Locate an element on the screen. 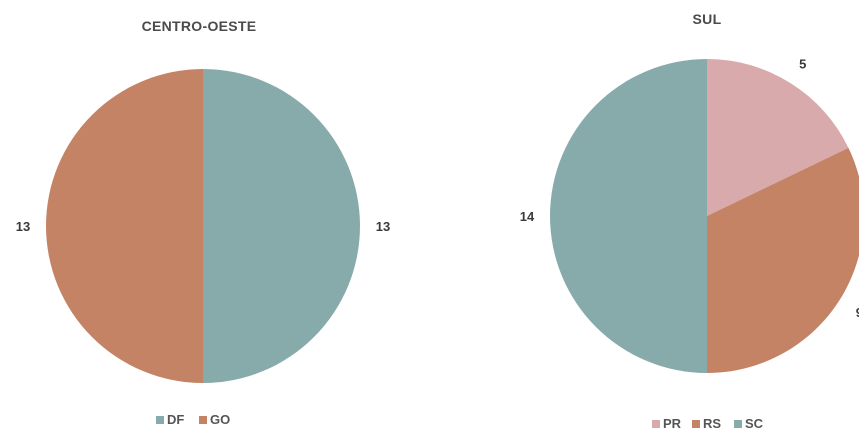 This screenshot has height=430, width=859. legend-swatch-sc is located at coordinates (738, 424).